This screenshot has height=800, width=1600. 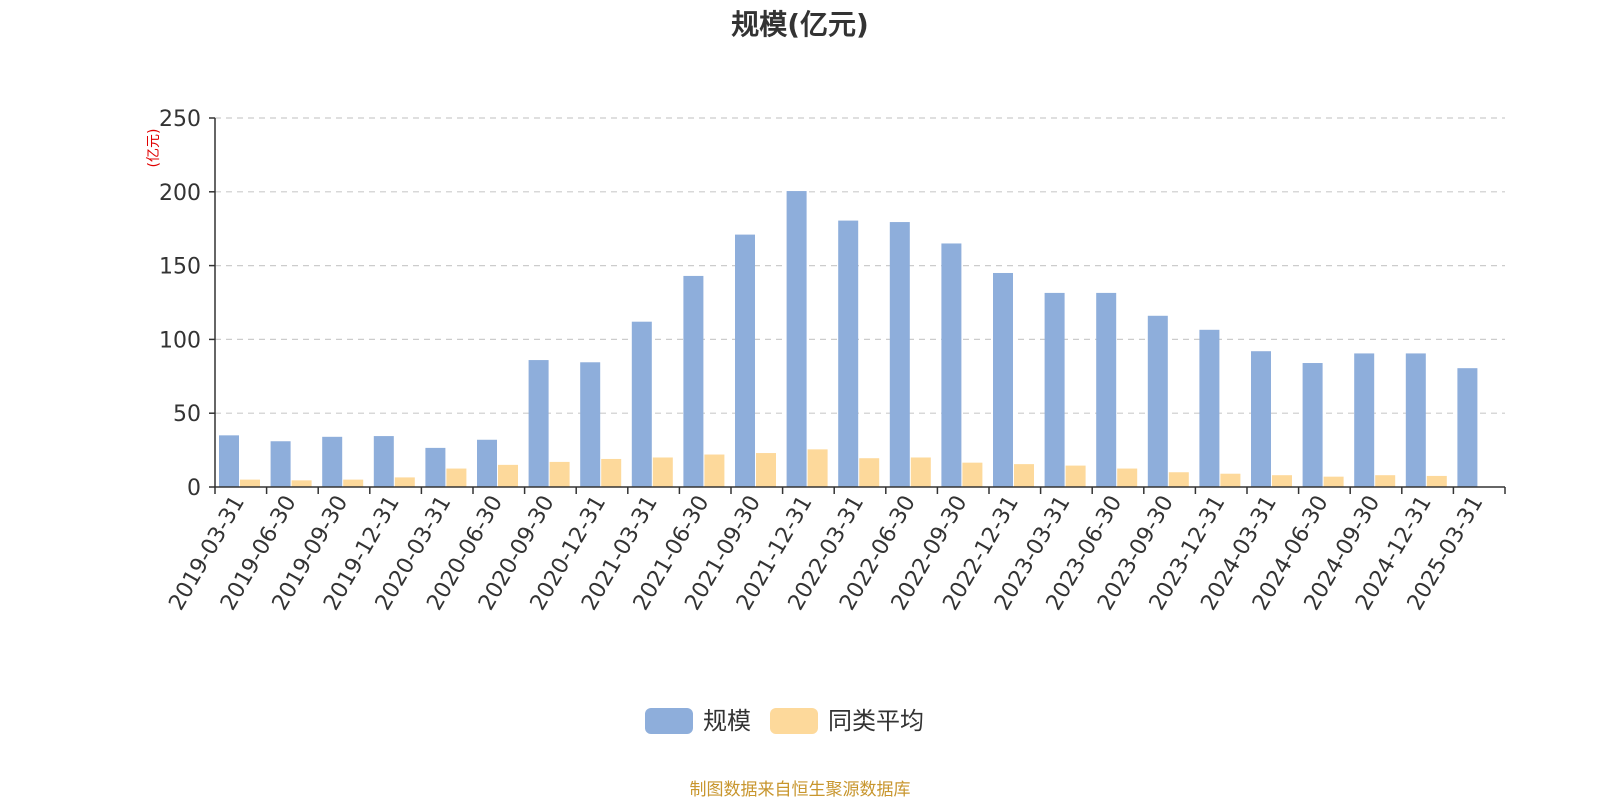 I want to click on y-tick-label: 50, so click(x=187, y=414).